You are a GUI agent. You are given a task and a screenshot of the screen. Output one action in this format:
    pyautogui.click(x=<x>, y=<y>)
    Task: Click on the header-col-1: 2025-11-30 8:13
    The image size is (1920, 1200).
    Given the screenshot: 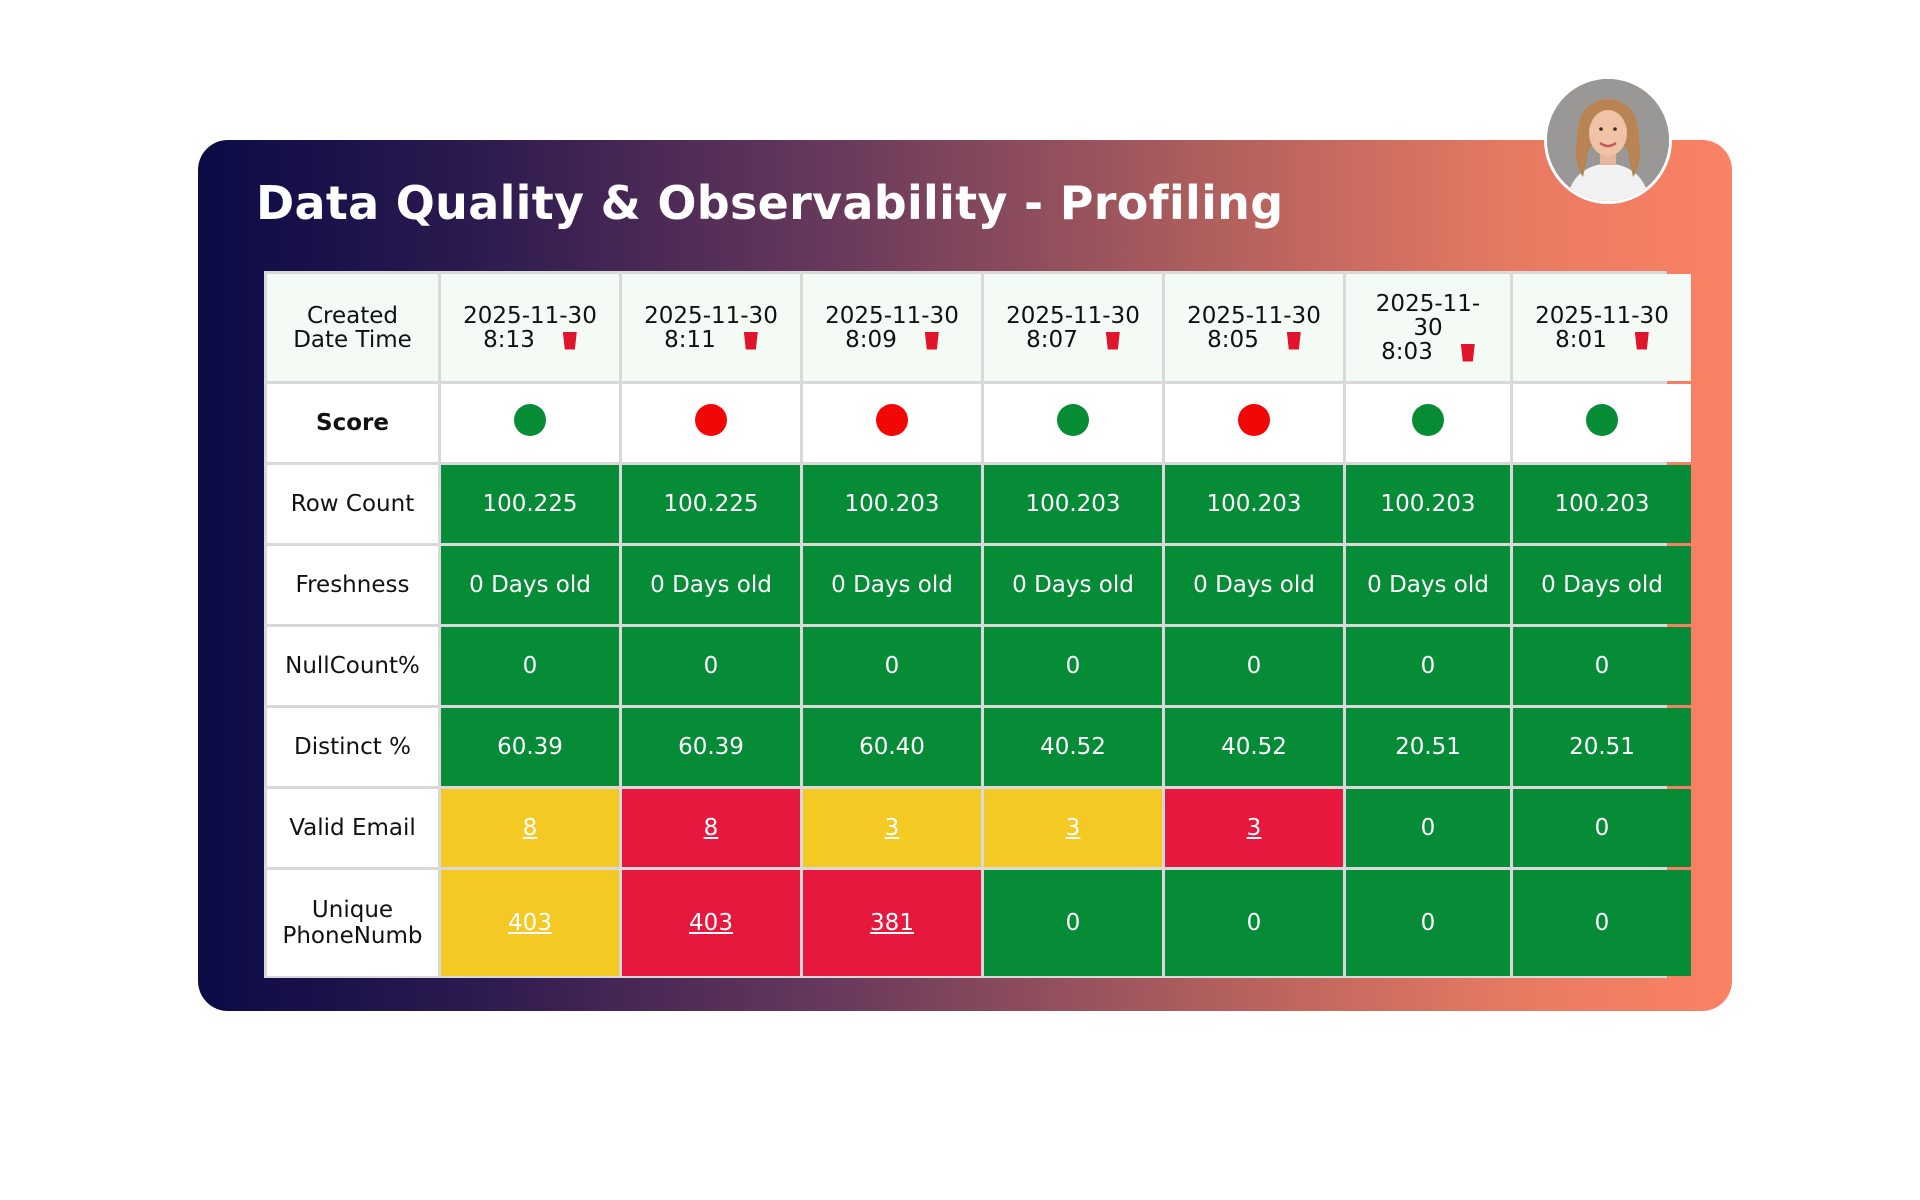 What is the action you would take?
    pyautogui.click(x=530, y=327)
    